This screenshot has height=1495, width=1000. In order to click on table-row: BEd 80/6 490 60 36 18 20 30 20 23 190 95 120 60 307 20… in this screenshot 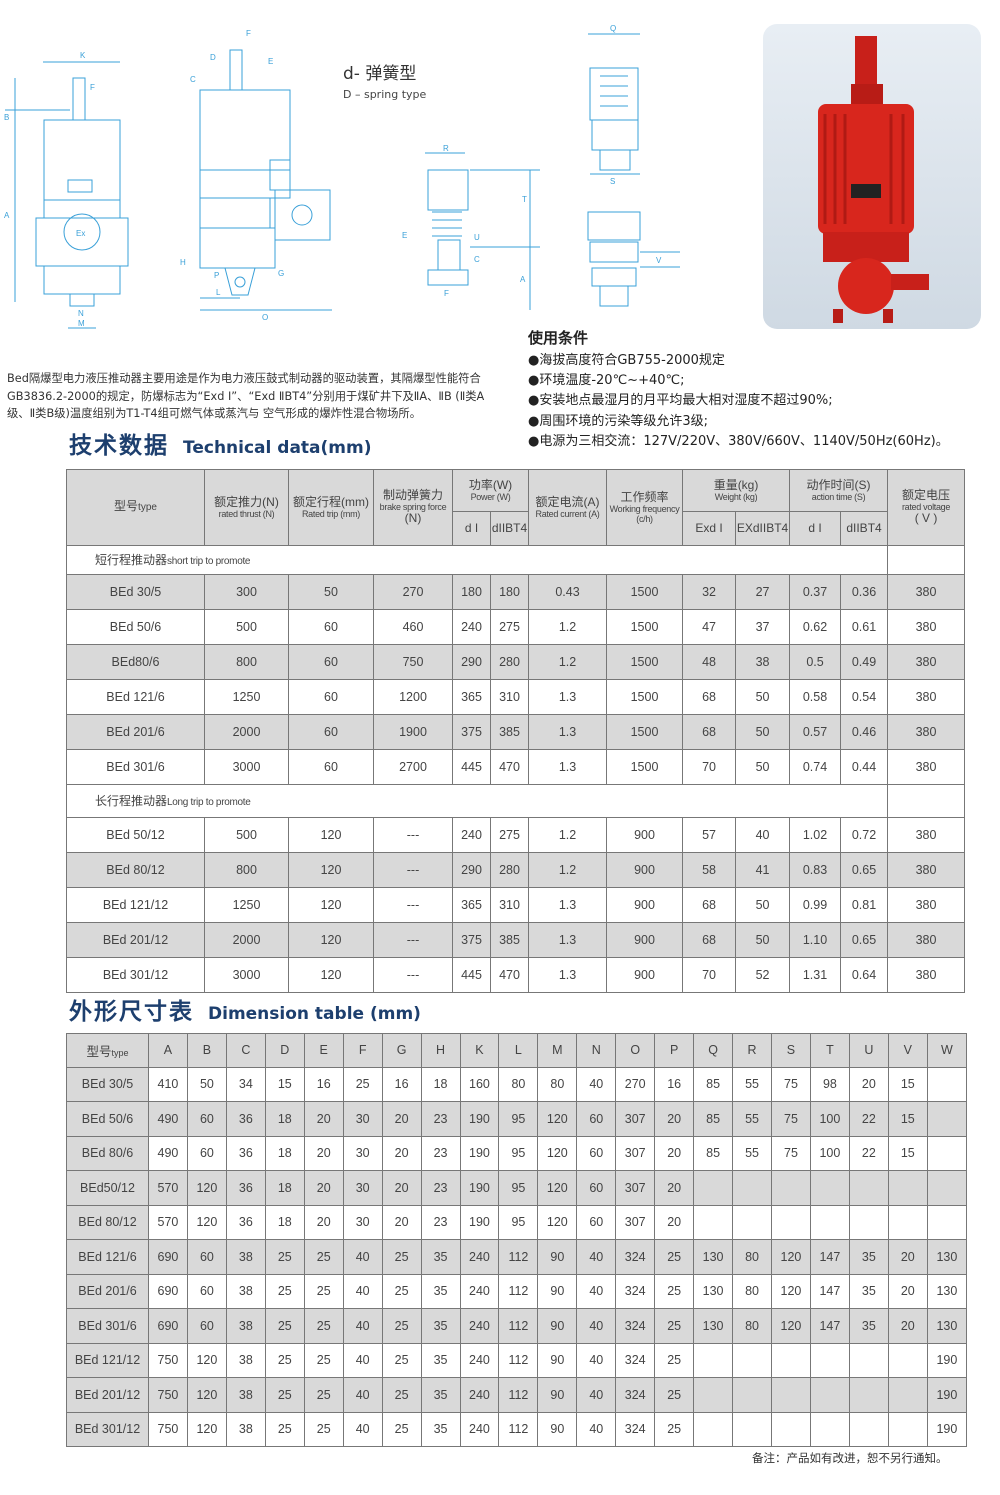, I will do `click(517, 1153)`.